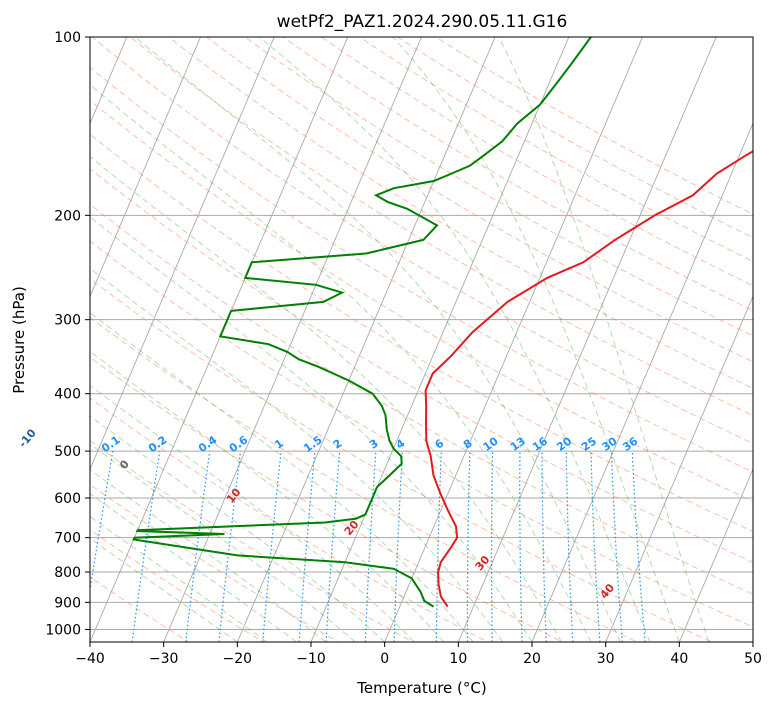 The height and width of the screenshot is (708, 775). I want to click on dry-adiabat-label: 10, so click(234, 495).